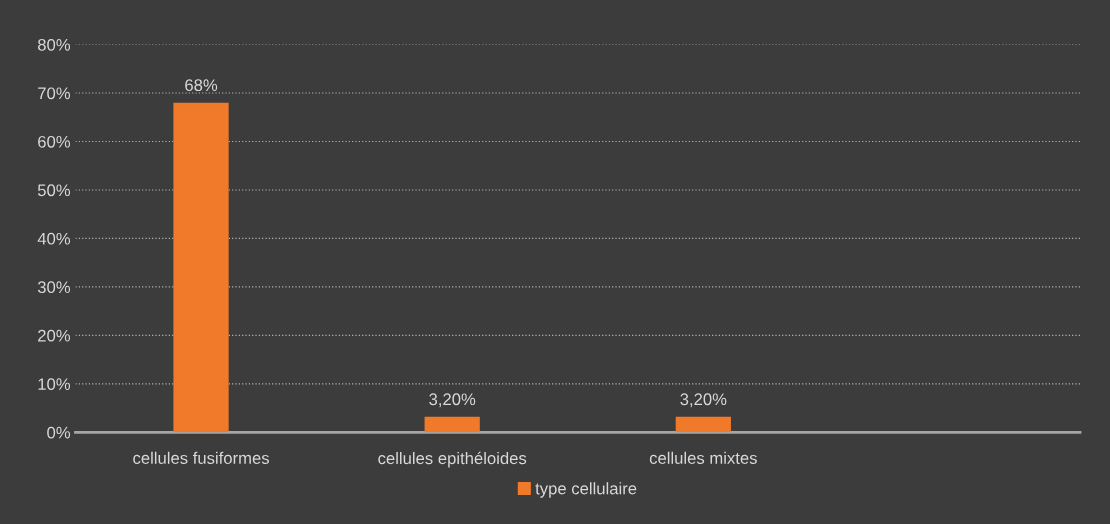 The width and height of the screenshot is (1110, 524). Describe the element at coordinates (703, 457) in the screenshot. I see `x-tick-label: cellules mixtes` at that location.